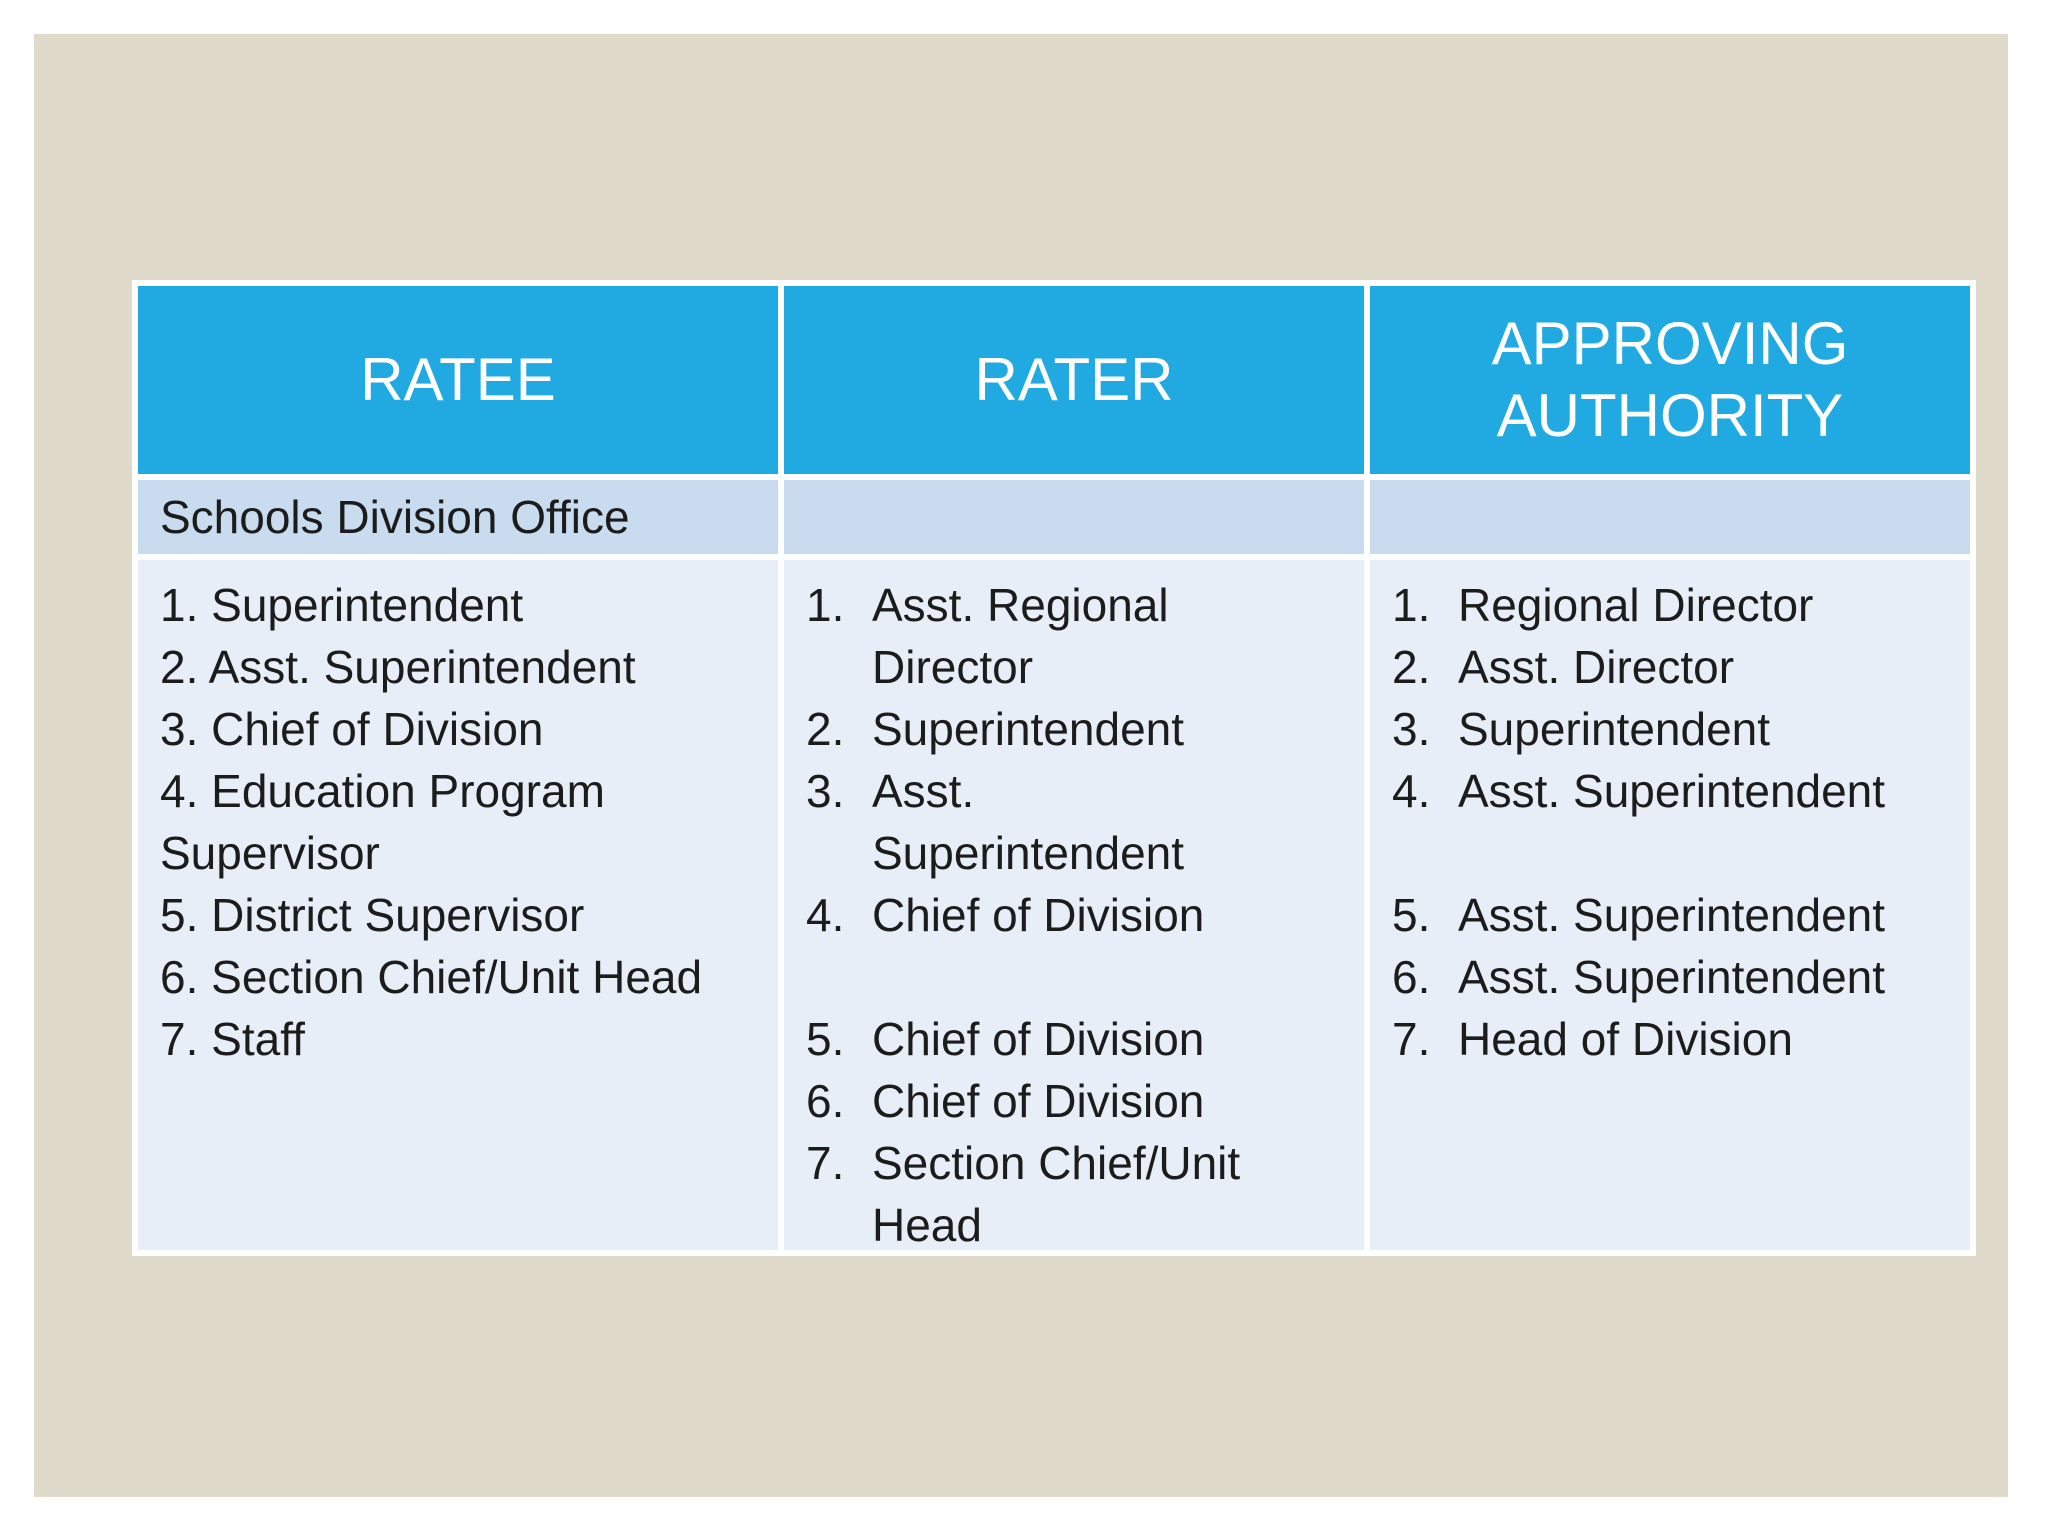 Image resolution: width=2048 pixels, height=1536 pixels. I want to click on list-item: 6. Asst. Superintendent, so click(1671, 977).